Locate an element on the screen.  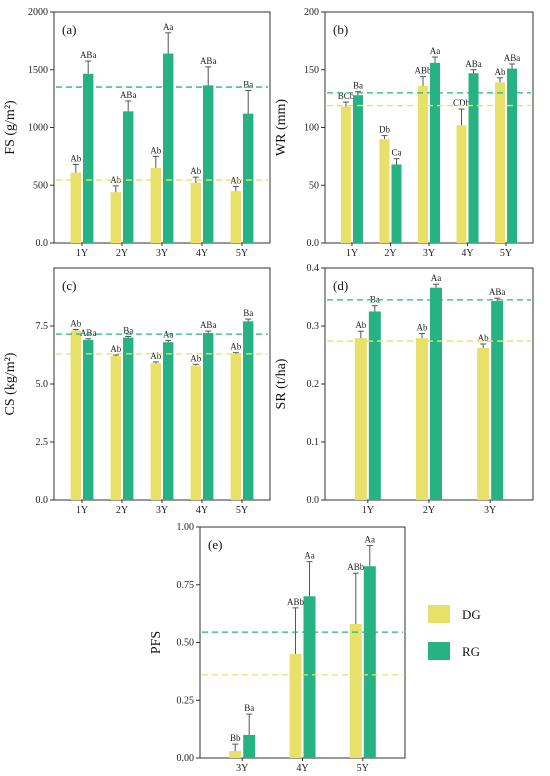
y-tick-label: 500 is located at coordinates (40, 185).